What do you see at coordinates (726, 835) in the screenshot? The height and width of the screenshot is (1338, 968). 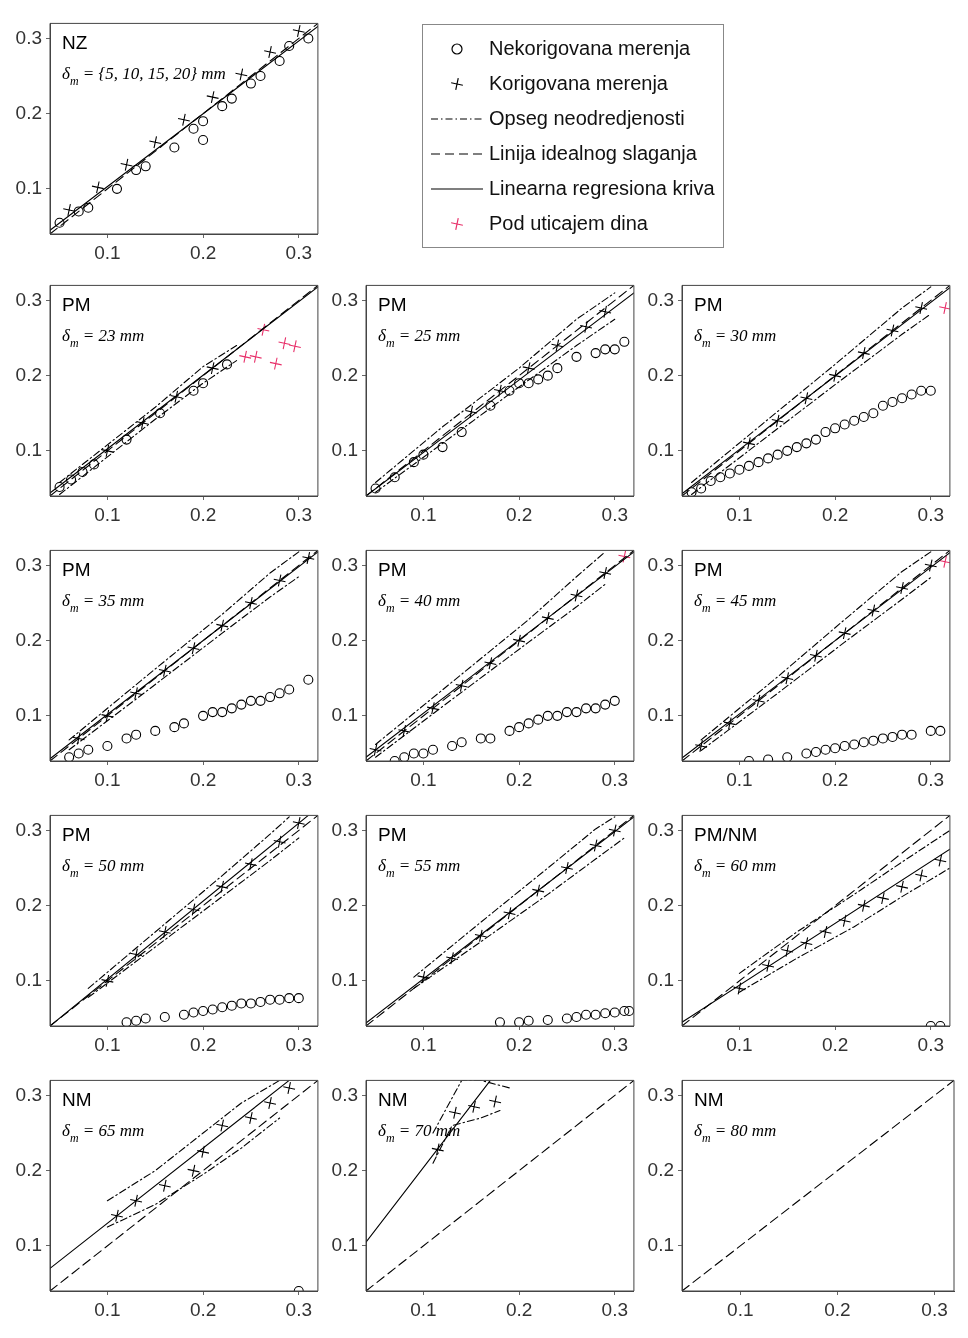 I see `annotation: PM/NM` at bounding box center [726, 835].